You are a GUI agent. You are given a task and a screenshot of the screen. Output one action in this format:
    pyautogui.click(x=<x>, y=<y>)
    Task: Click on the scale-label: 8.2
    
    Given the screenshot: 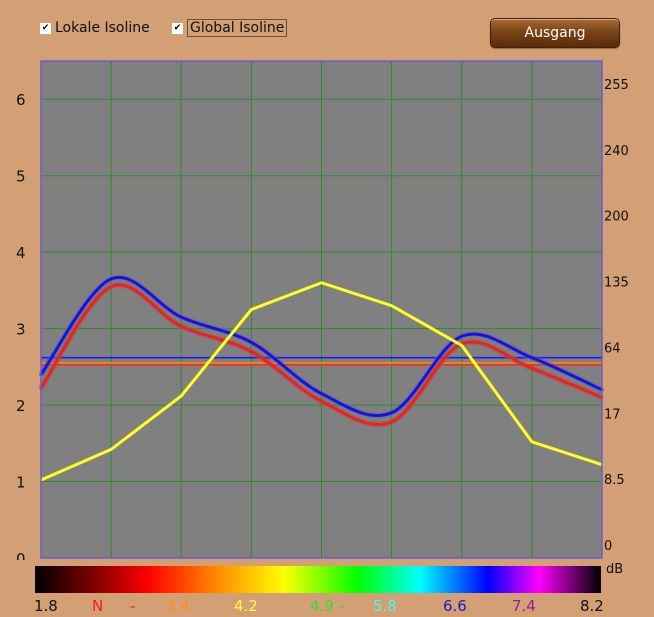 What is the action you would take?
    pyautogui.click(x=592, y=606)
    